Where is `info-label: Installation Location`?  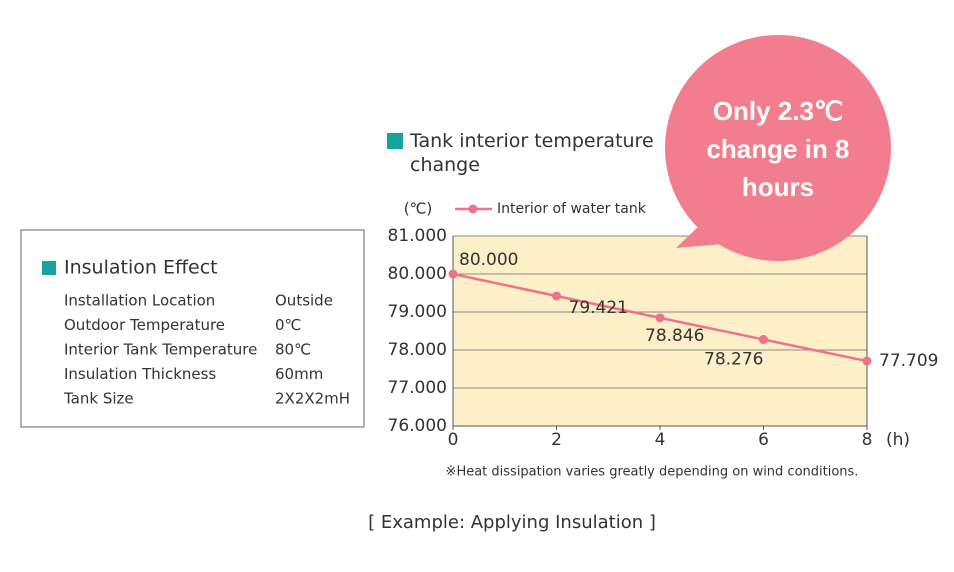
info-label: Installation Location is located at coordinates (139, 301).